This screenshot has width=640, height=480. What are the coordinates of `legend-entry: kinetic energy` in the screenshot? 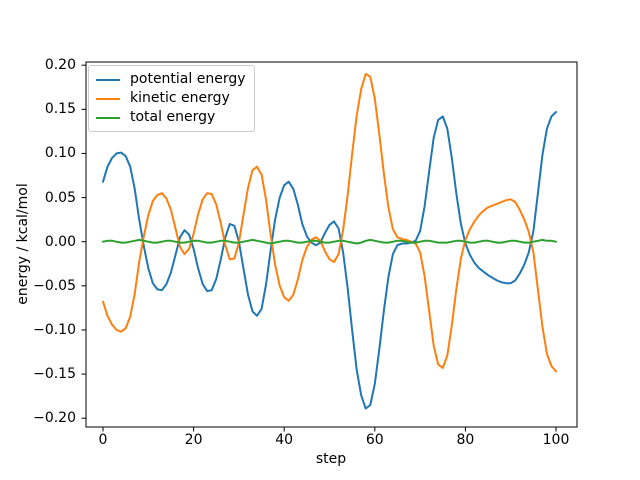 It's located at (171, 98).